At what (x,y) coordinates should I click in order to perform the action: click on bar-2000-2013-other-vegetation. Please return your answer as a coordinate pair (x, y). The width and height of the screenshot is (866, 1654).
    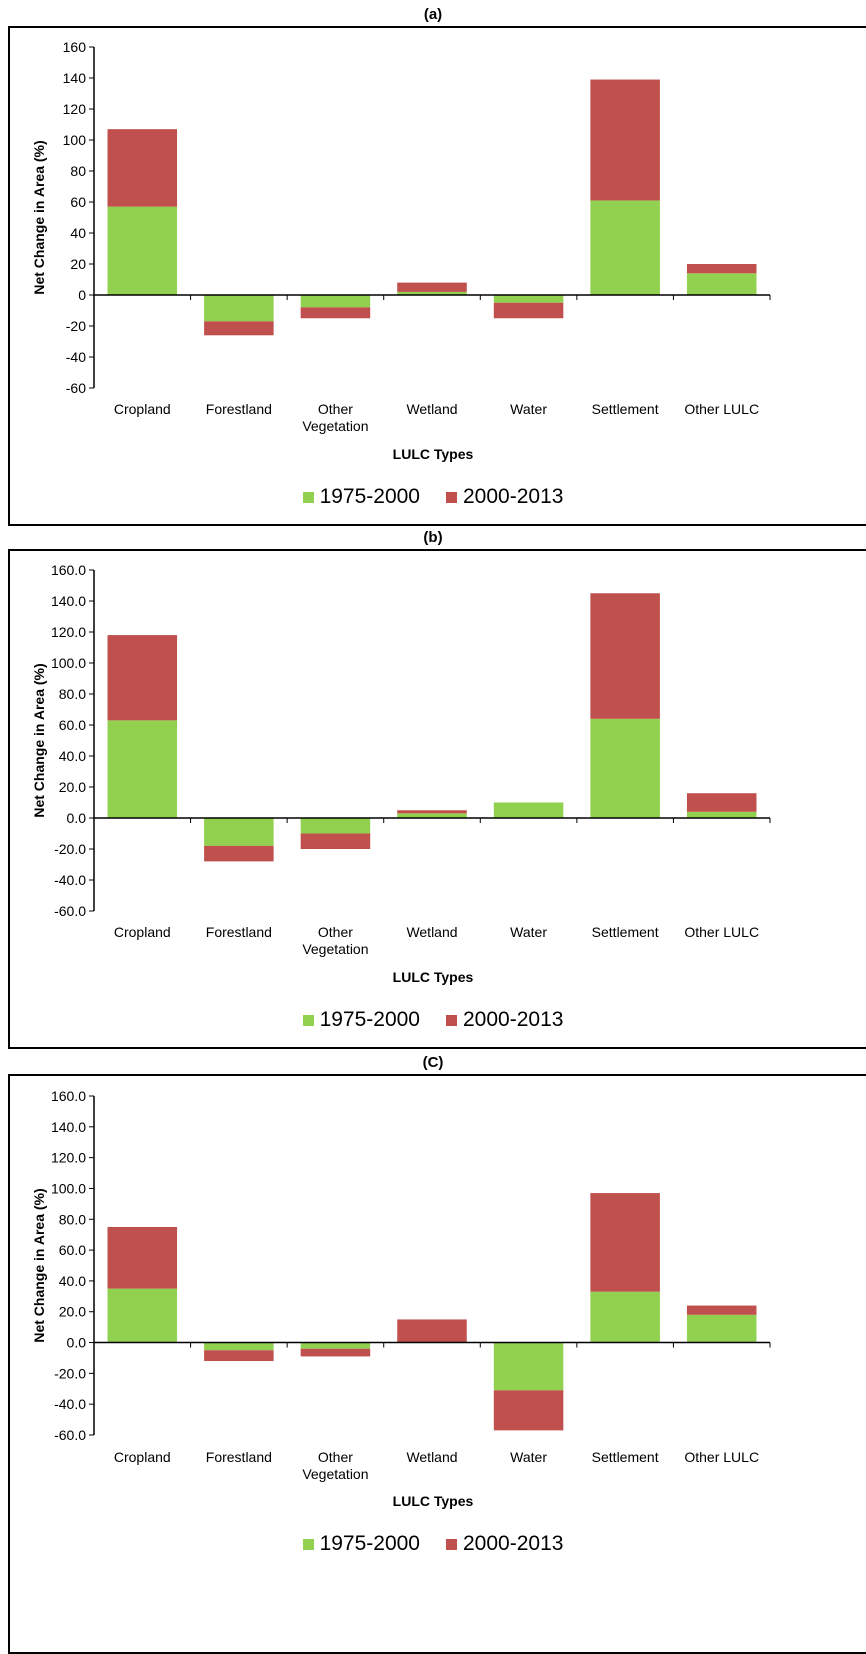
    Looking at the image, I should click on (335, 313).